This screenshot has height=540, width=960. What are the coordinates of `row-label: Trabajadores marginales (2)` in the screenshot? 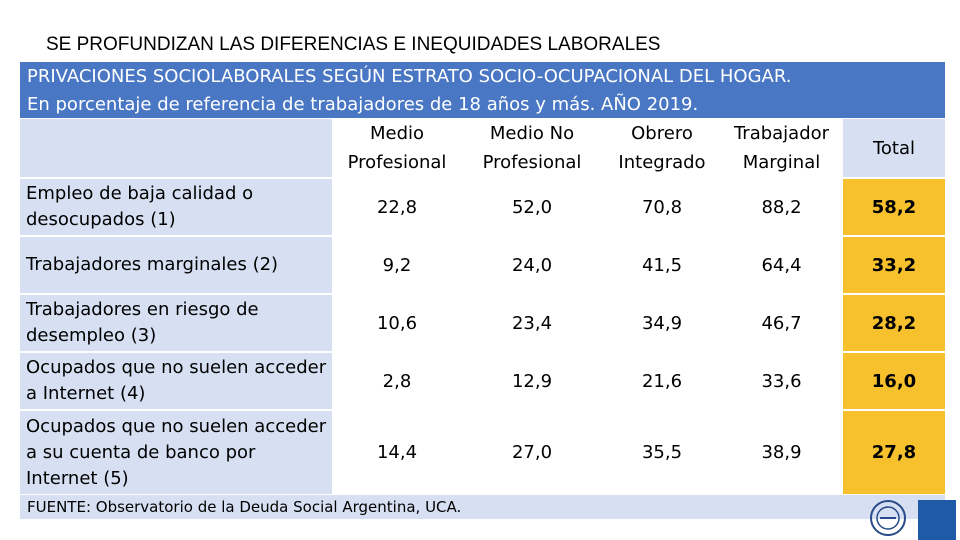 It's located at (176, 265).